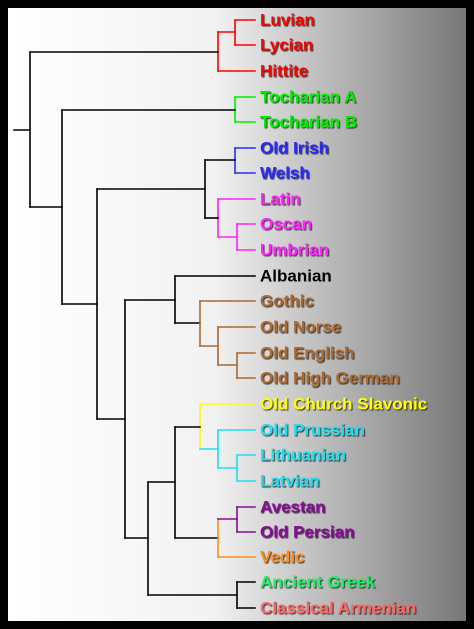 The width and height of the screenshot is (474, 629). What do you see at coordinates (300, 326) in the screenshot?
I see `leaf-label: Old Norse` at bounding box center [300, 326].